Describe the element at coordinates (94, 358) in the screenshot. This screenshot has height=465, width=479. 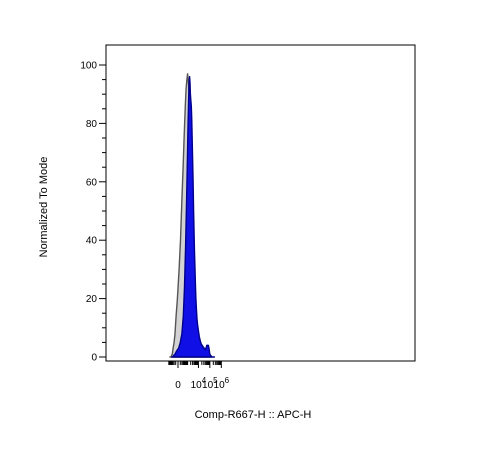
I see `y-tick-label: 0` at that location.